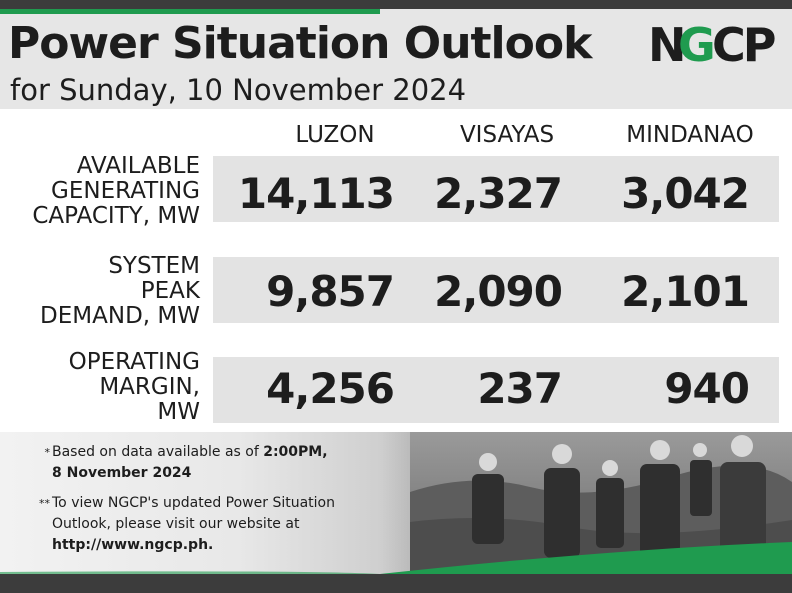 The image size is (792, 593). I want to click on ngcp-logo: N G CP, so click(713, 43).